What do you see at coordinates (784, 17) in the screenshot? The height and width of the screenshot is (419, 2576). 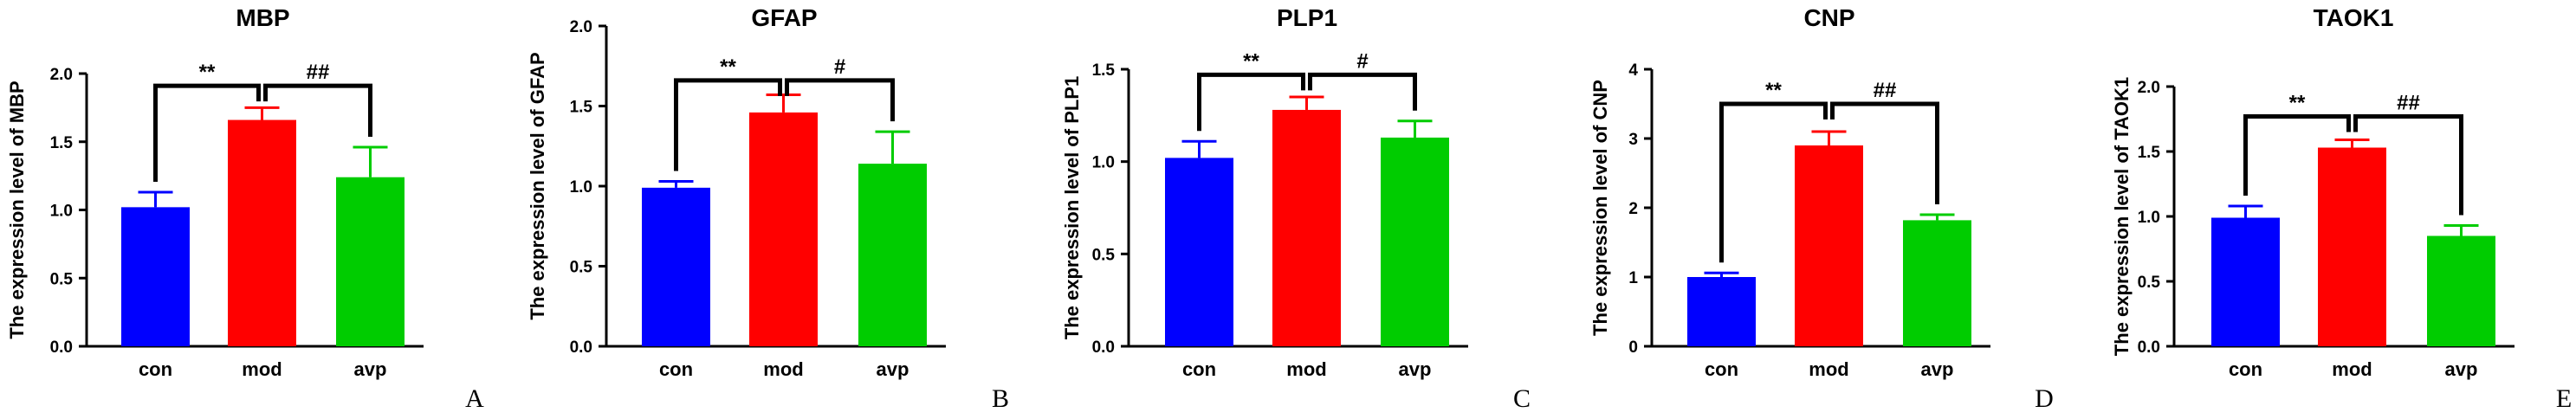 I see `chart-title: GFAP` at bounding box center [784, 17].